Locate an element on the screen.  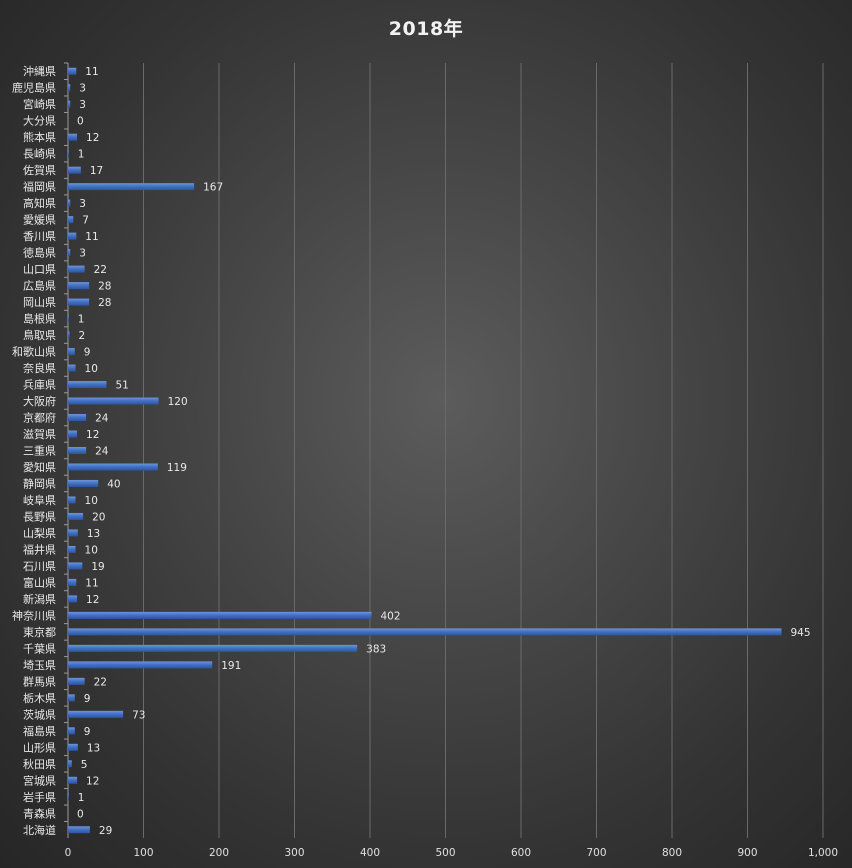
category-label: 栃木県 is located at coordinates (39, 698).